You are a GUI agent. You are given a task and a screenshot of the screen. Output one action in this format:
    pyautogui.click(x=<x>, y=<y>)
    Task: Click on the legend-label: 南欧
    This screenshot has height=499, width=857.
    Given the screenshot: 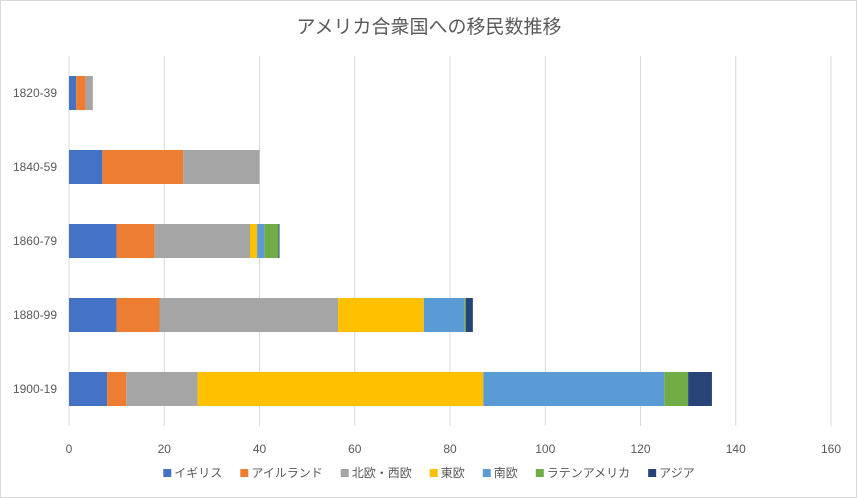 What is the action you would take?
    pyautogui.click(x=506, y=472)
    